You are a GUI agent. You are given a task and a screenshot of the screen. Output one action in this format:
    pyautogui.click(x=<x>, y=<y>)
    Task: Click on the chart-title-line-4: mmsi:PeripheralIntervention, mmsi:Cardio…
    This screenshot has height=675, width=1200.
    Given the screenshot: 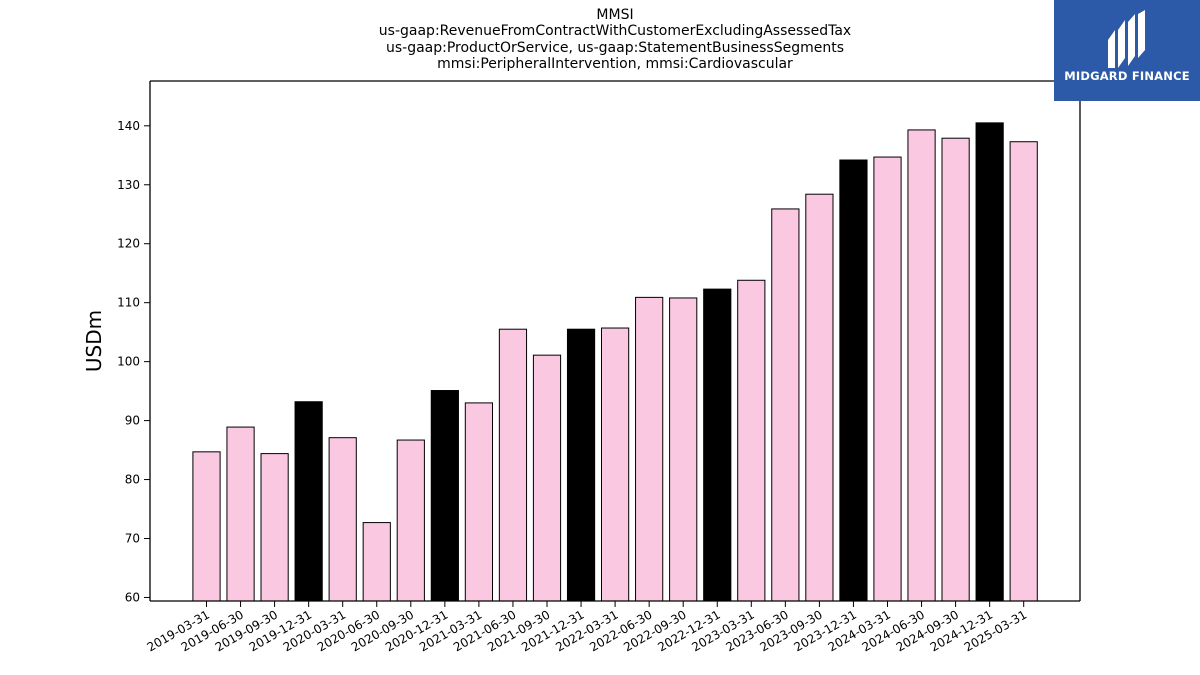 What is the action you would take?
    pyautogui.click(x=615, y=64)
    